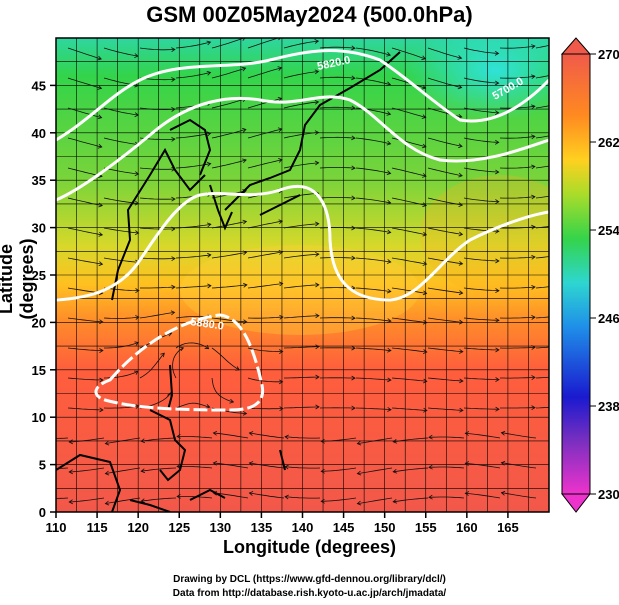 This screenshot has width=619, height=605. What do you see at coordinates (138, 527) in the screenshot?
I see `x-tick-label: 120` at bounding box center [138, 527].